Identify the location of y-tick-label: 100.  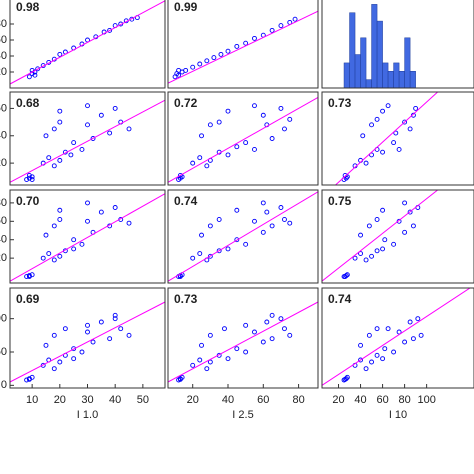
(3, 319).